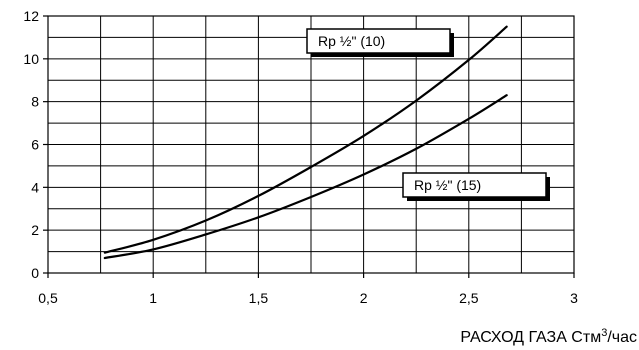 The image size is (639, 350). I want to click on x-axis-label-prefix: РАСХОД ГАЗА Стм, so click(530, 337).